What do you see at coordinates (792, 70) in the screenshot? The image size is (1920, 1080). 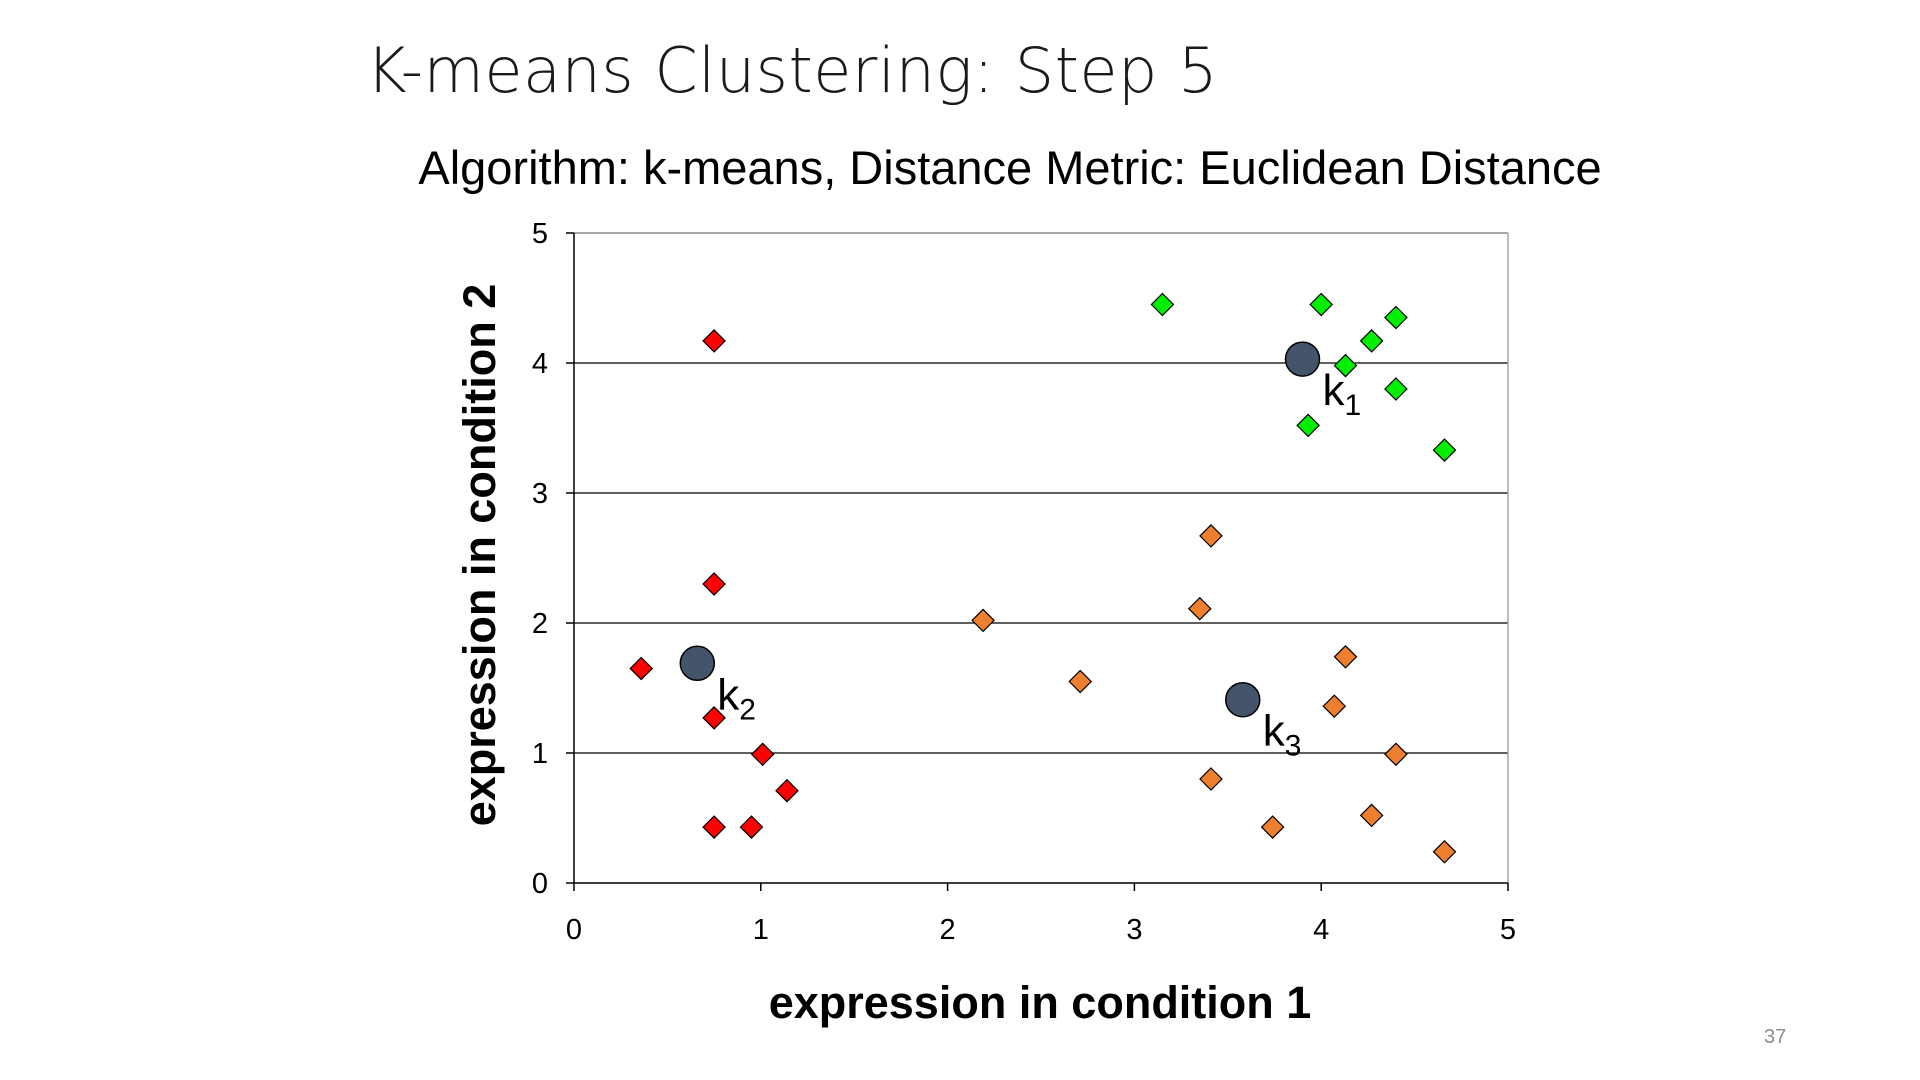 I see `slide-title: K-means Clustering: Step 5` at bounding box center [792, 70].